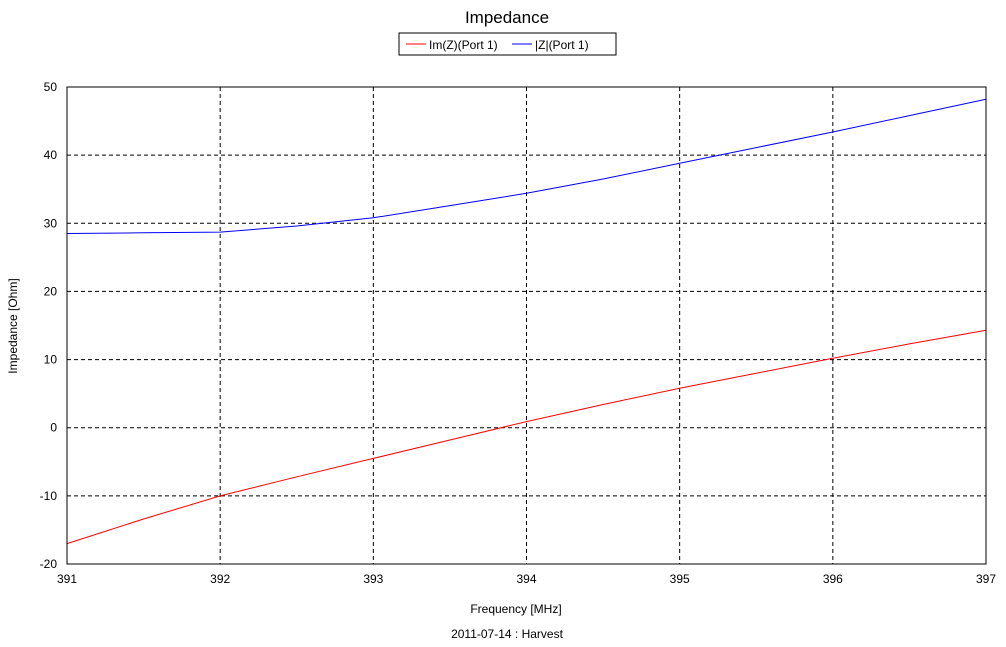 The image size is (1006, 647). Describe the element at coordinates (463, 45) in the screenshot. I see `legend-label-im-z: Im(Z)(Port 1)` at that location.